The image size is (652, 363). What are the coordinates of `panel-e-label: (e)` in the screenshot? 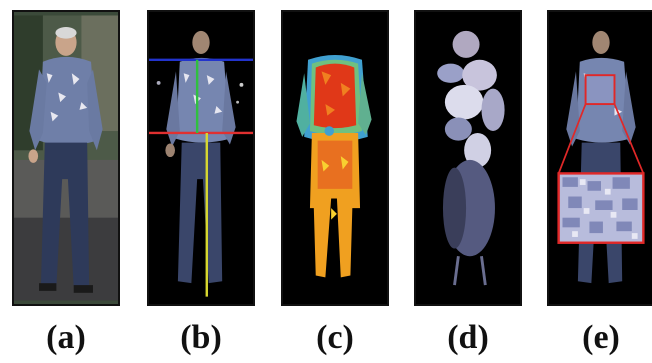 It's located at (601, 337).